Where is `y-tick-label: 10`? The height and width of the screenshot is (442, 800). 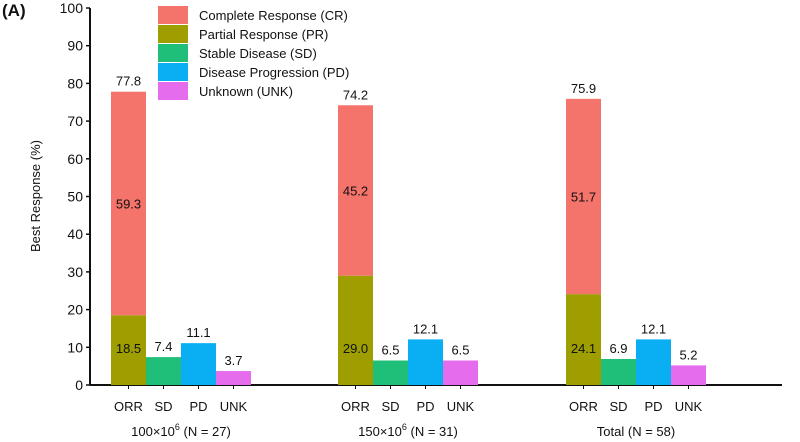
y-tick-label: 10 is located at coordinates (75, 347).